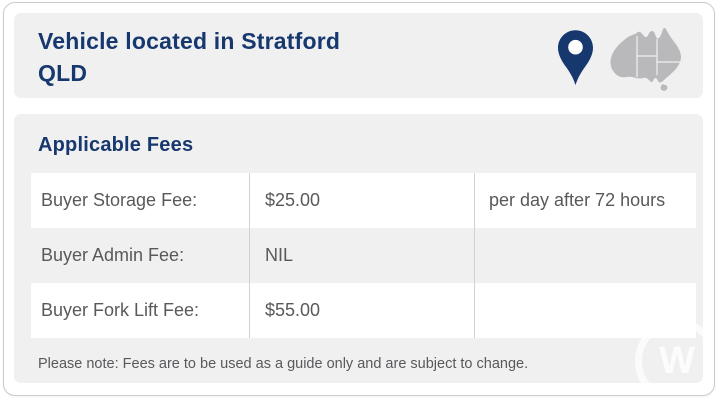 This screenshot has width=720, height=405. Describe the element at coordinates (189, 41) in the screenshot. I see `location-title-line1: Vehicle located in Stratford` at that location.